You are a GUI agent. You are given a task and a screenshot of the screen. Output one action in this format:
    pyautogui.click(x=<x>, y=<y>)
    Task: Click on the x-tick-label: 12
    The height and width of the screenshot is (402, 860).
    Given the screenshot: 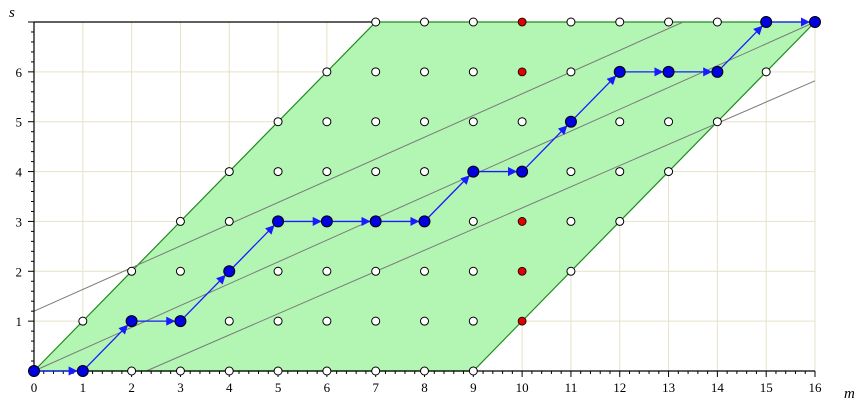 What is the action you would take?
    pyautogui.click(x=619, y=387)
    